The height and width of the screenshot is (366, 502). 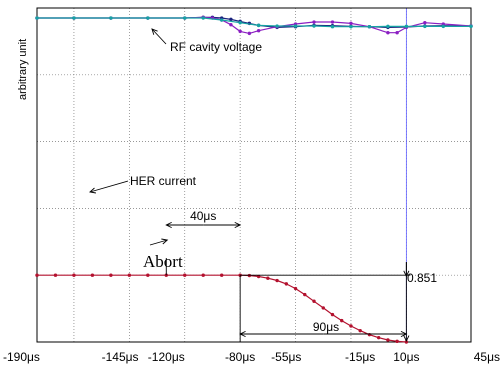 What do you see at coordinates (166, 357) in the screenshot?
I see `x-tick-label: -120μs` at bounding box center [166, 357].